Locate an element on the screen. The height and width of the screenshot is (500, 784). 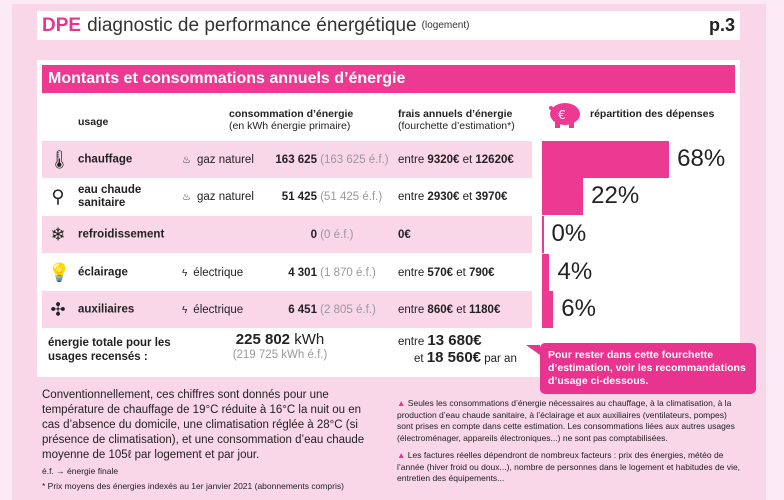
fan-icon: ✣ is located at coordinates (58, 309).